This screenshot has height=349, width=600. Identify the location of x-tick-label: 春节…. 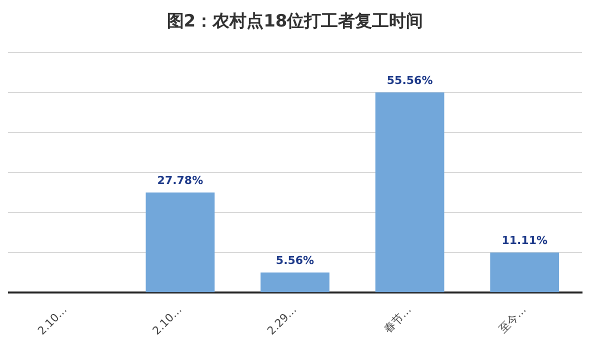
(397, 319).